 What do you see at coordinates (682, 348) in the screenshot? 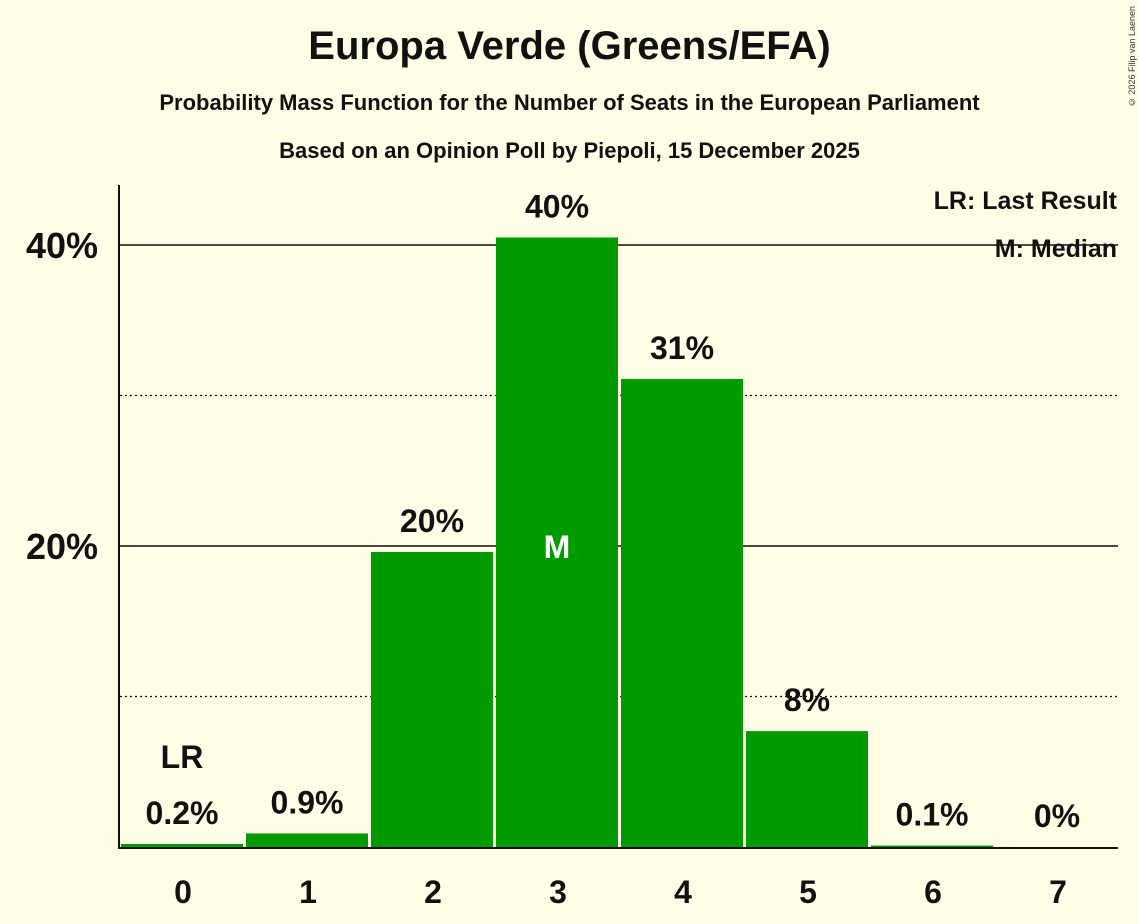
I see `bar-value-label: 31%` at bounding box center [682, 348].